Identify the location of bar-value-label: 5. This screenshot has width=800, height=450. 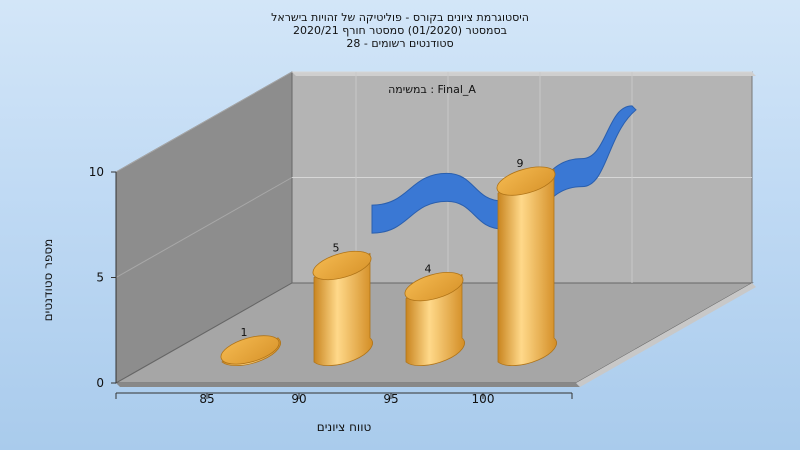
(336, 248).